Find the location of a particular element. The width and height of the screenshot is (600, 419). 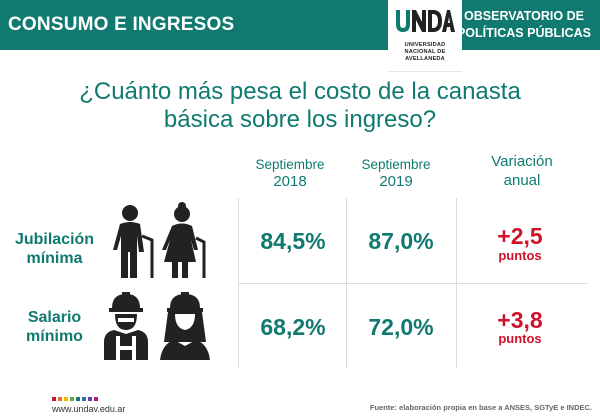

logo-text-line3: AVELLANEDA is located at coordinates (425, 59).